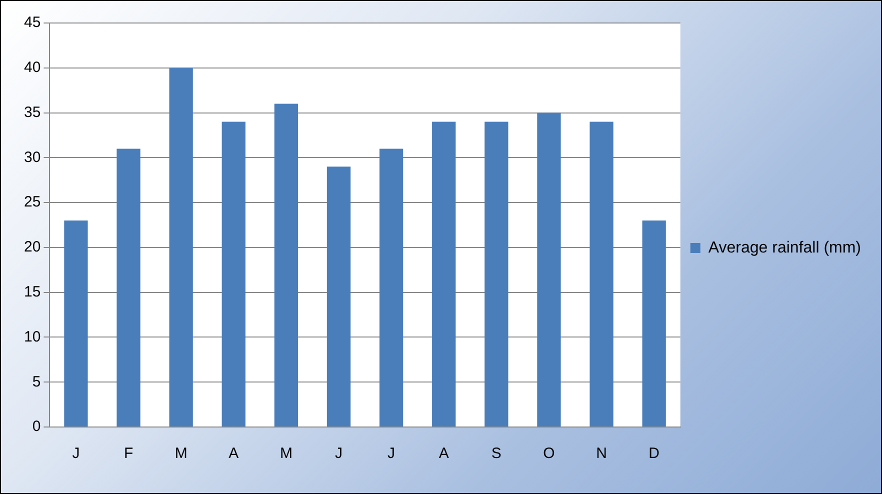 This screenshot has height=494, width=882. I want to click on y-tick-label: 30, so click(32, 157).